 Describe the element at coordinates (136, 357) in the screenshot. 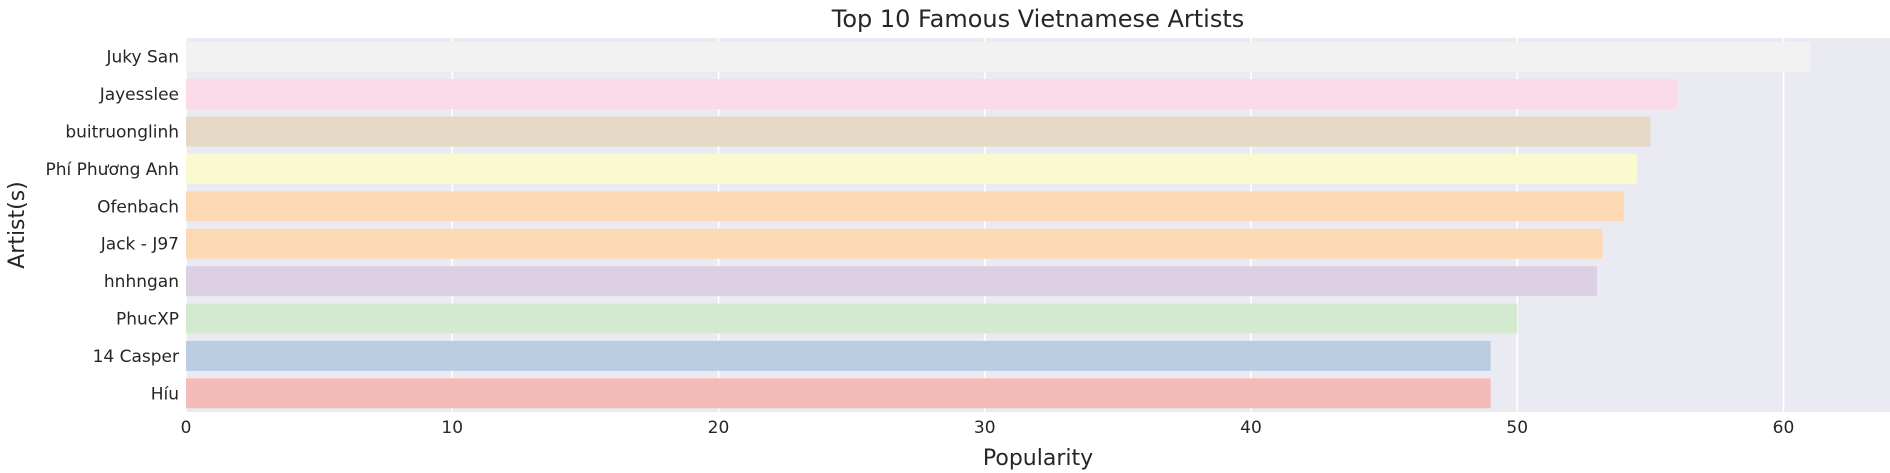

I see `y-tick-label: 14 Casper` at that location.